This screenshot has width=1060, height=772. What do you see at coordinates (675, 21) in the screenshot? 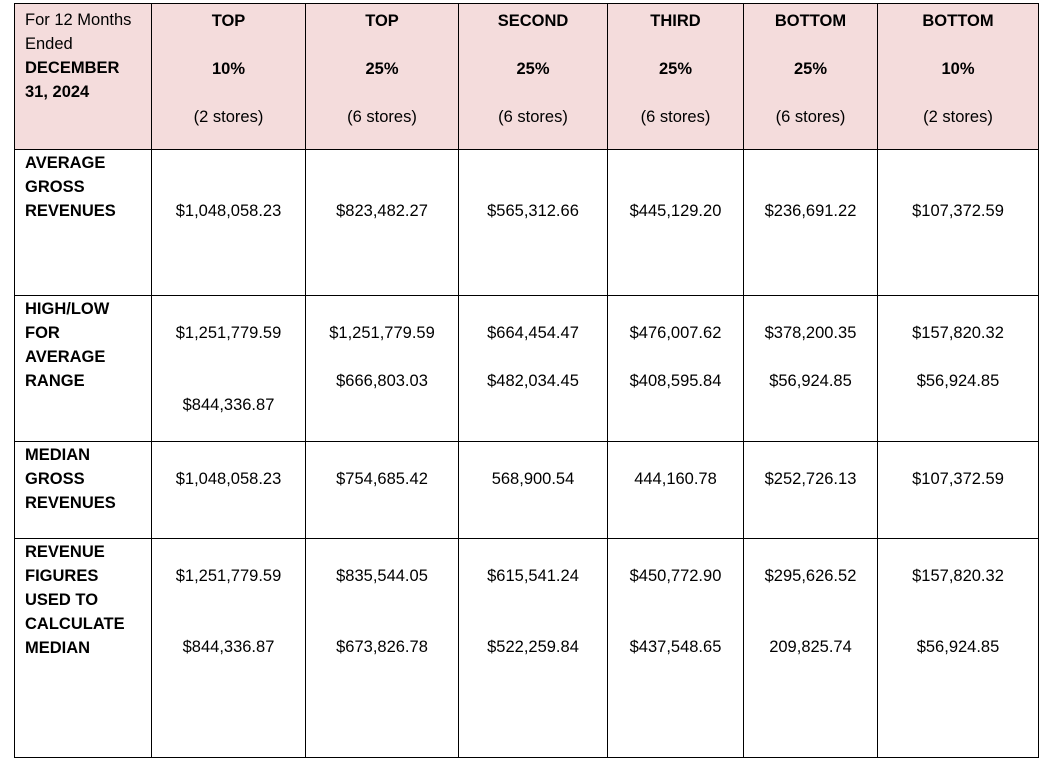
I see `col-tier: THIRD` at bounding box center [675, 21].